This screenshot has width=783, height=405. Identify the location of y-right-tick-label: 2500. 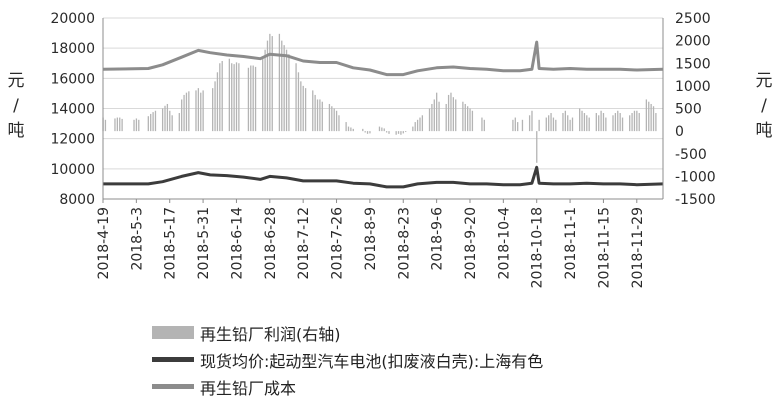
(693, 19).